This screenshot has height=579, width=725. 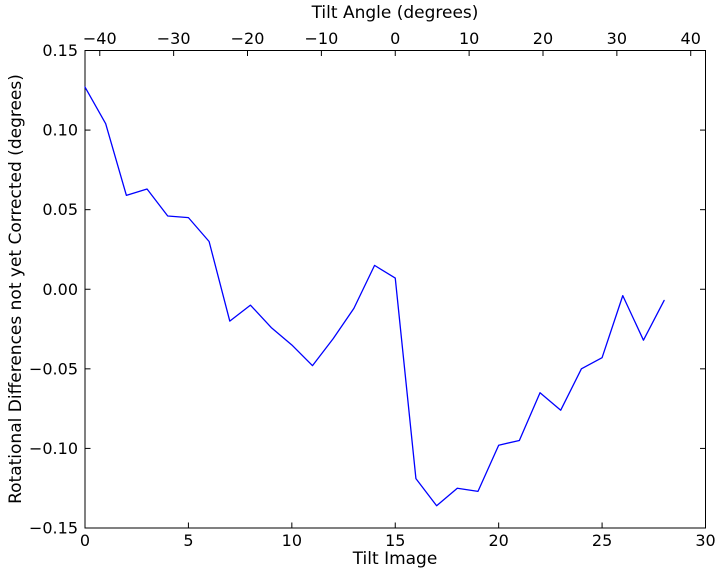 I want to click on y-tick-label: 0.05, so click(x=60, y=209).